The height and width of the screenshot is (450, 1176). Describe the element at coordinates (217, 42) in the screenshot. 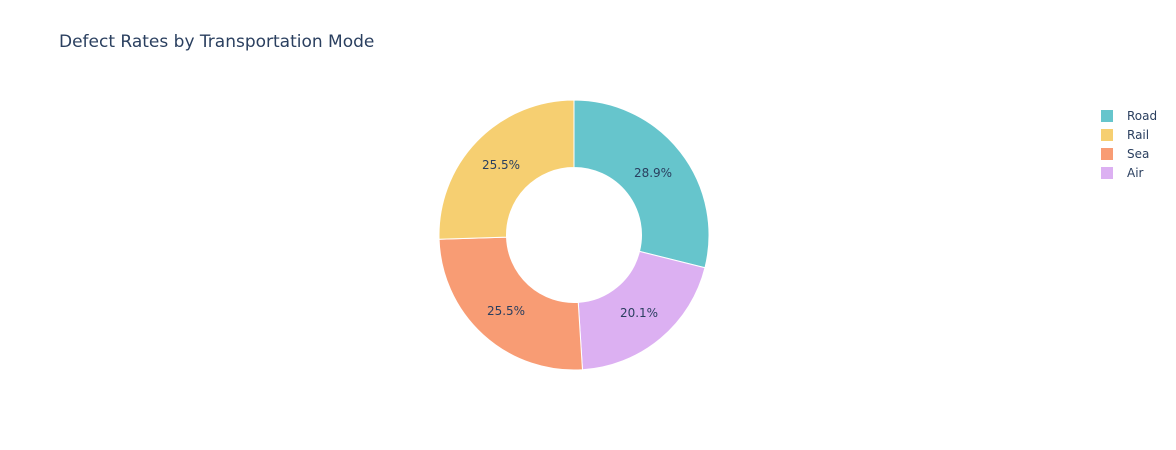

I see `chart-title: Defect Rates by Transportation Mode` at that location.